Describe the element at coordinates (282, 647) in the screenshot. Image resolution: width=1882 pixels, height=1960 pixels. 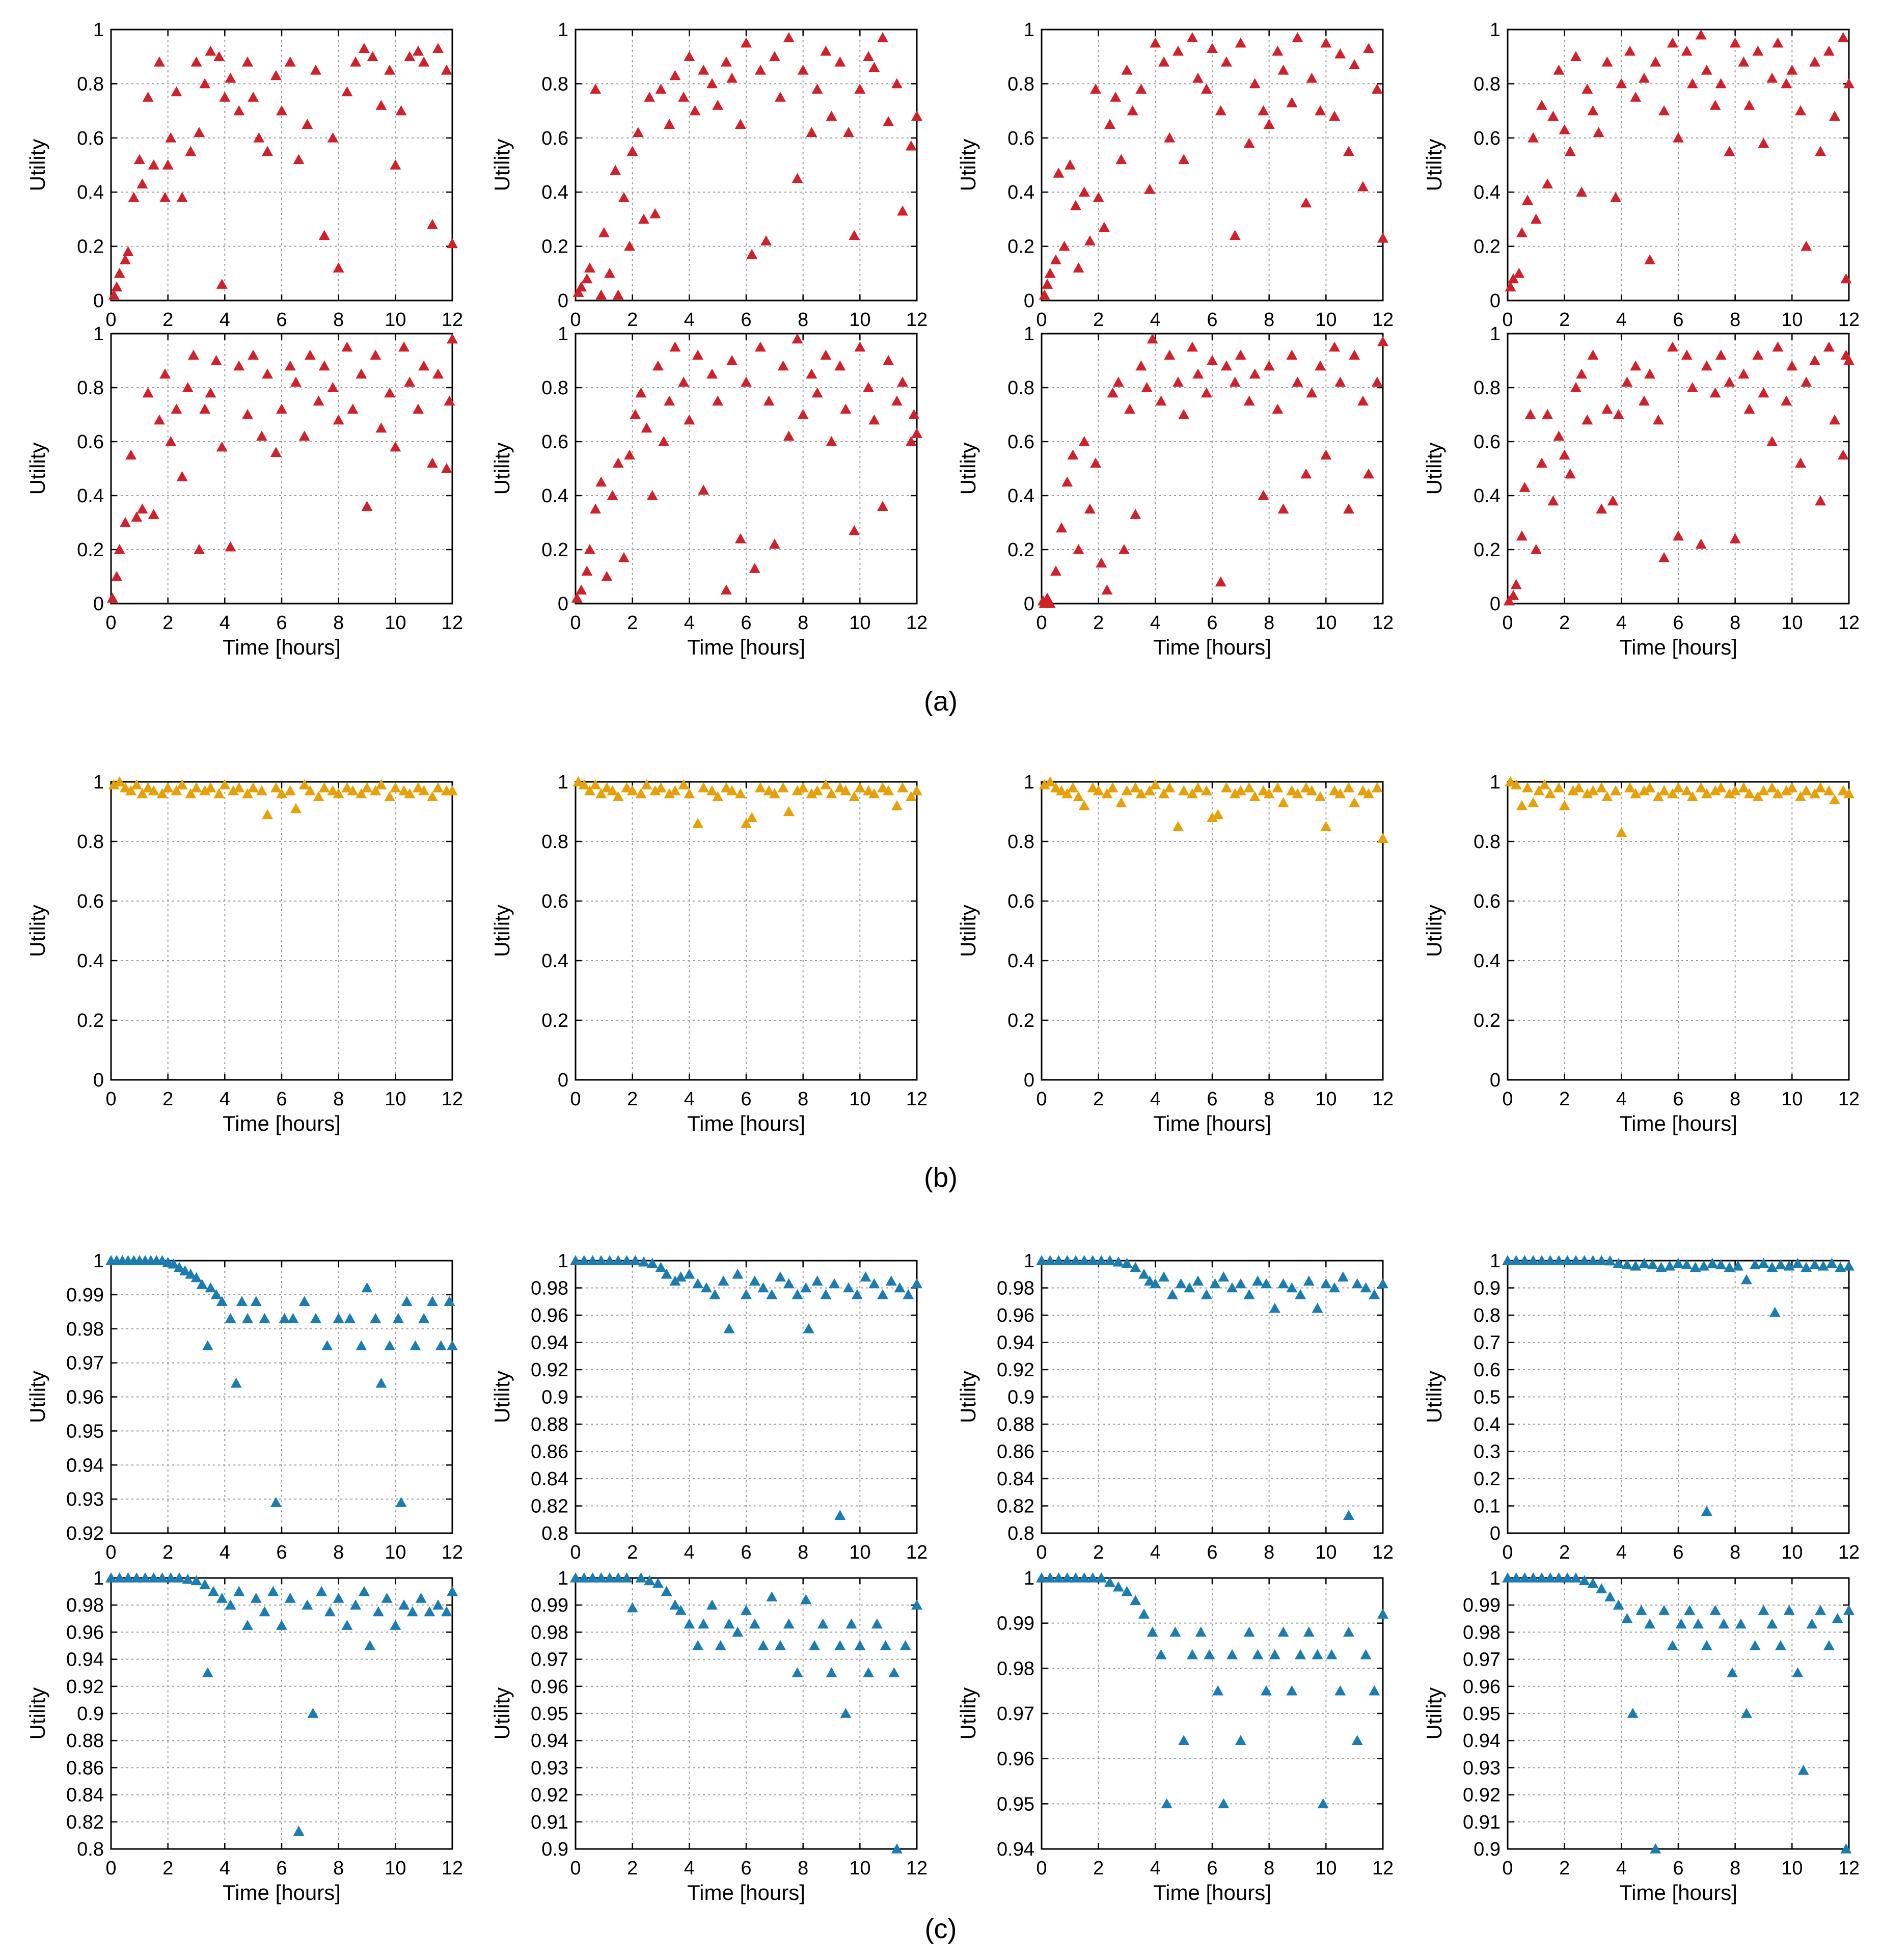
I see `x-axis-label: Time [hours]` at that location.